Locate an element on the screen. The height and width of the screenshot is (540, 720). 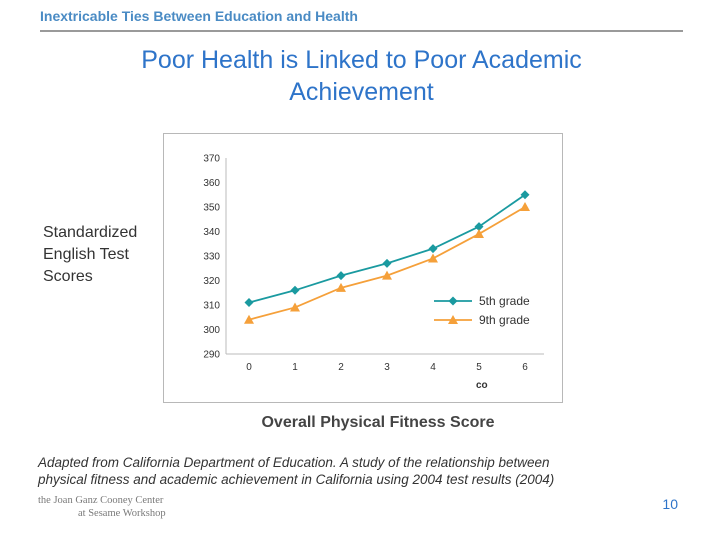
title-line-2: Achievement is located at coordinates (361, 92).